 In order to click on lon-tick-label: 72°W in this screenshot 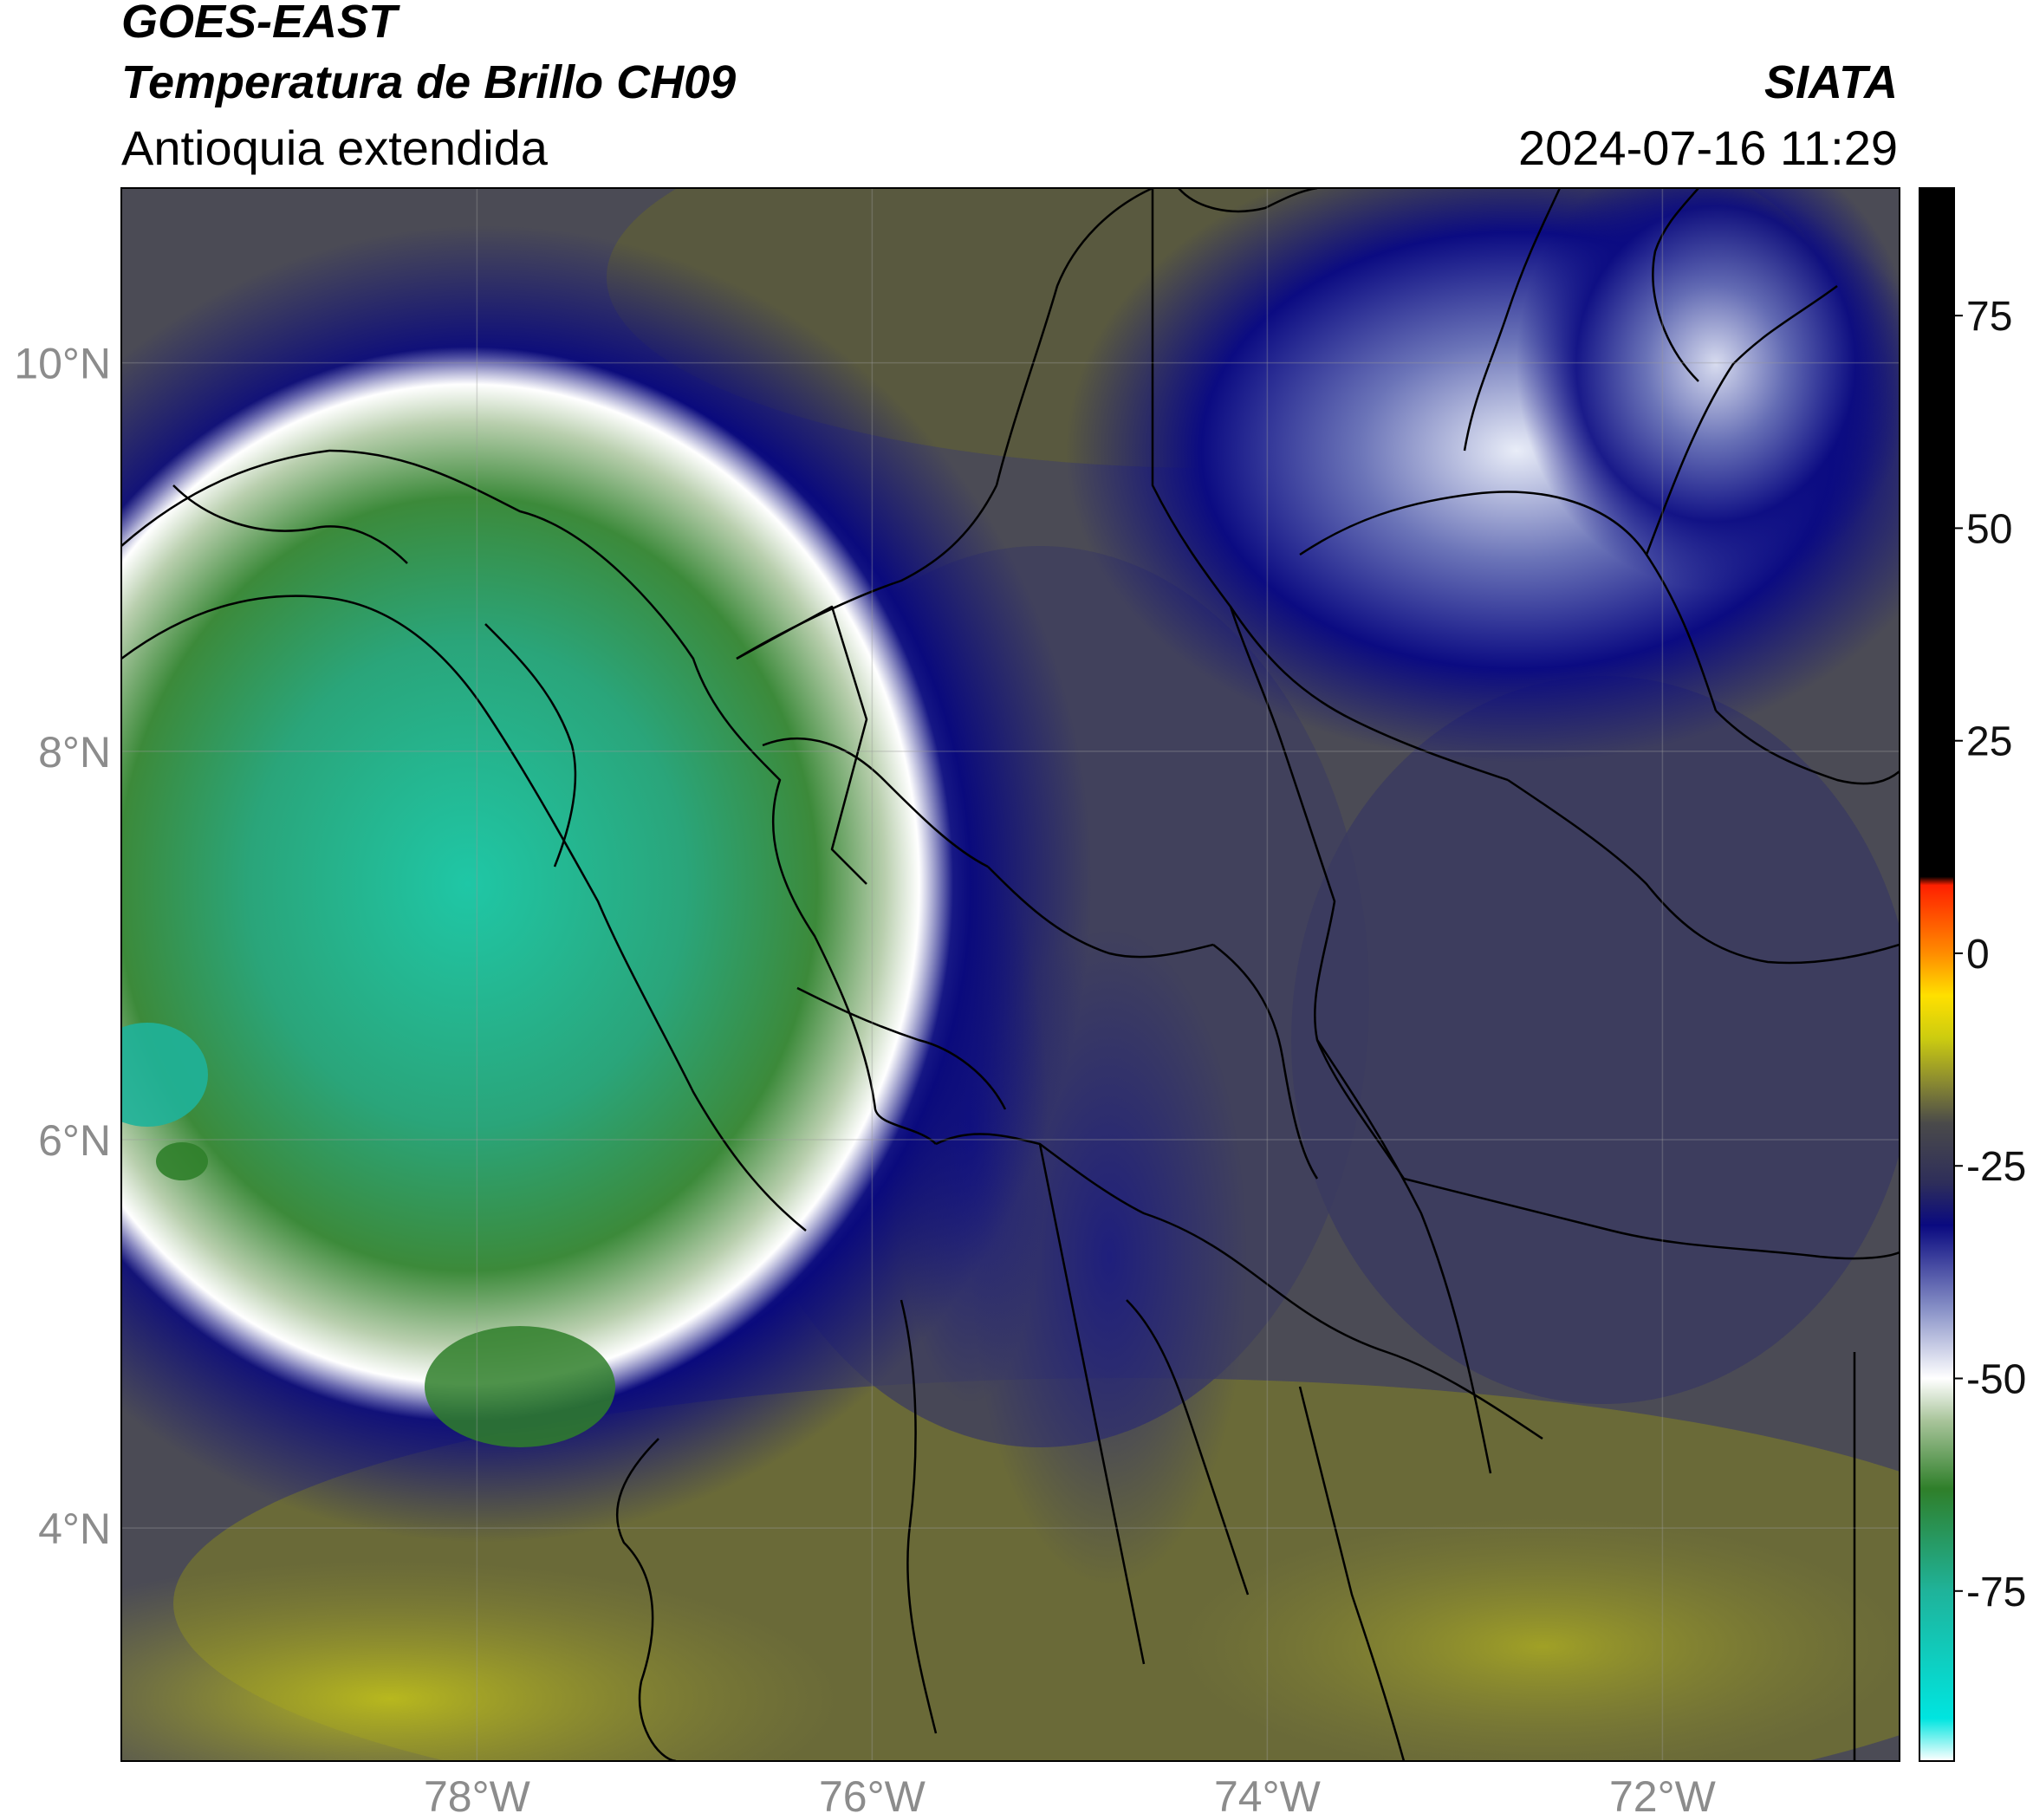, I will do `click(1663, 1796)`.